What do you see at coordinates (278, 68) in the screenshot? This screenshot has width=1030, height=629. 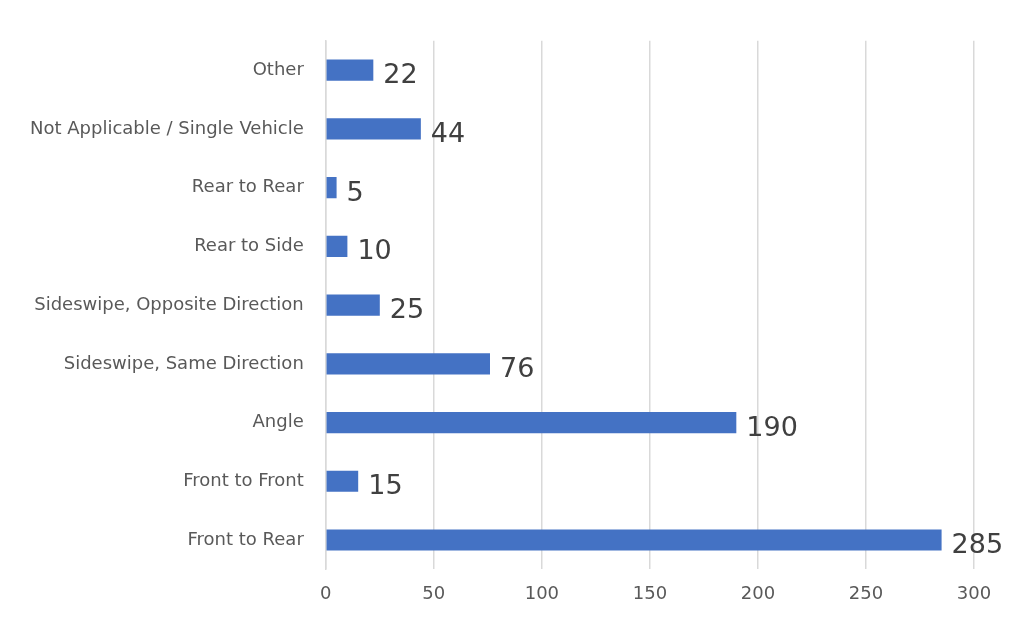 I see `y-tick-label: Other` at bounding box center [278, 68].